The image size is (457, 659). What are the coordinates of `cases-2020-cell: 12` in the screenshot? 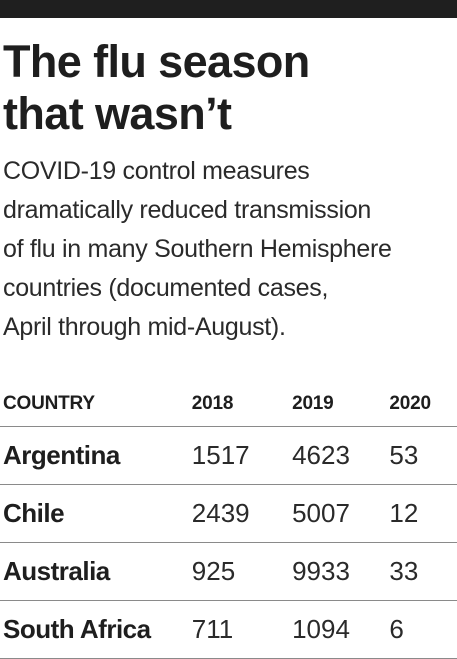 It's located at (423, 513).